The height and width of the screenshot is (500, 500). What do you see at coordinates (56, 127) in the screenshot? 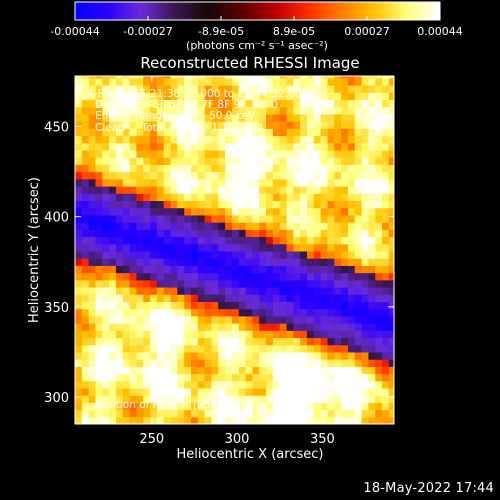
I see `y-tick-label: 450` at bounding box center [56, 127].